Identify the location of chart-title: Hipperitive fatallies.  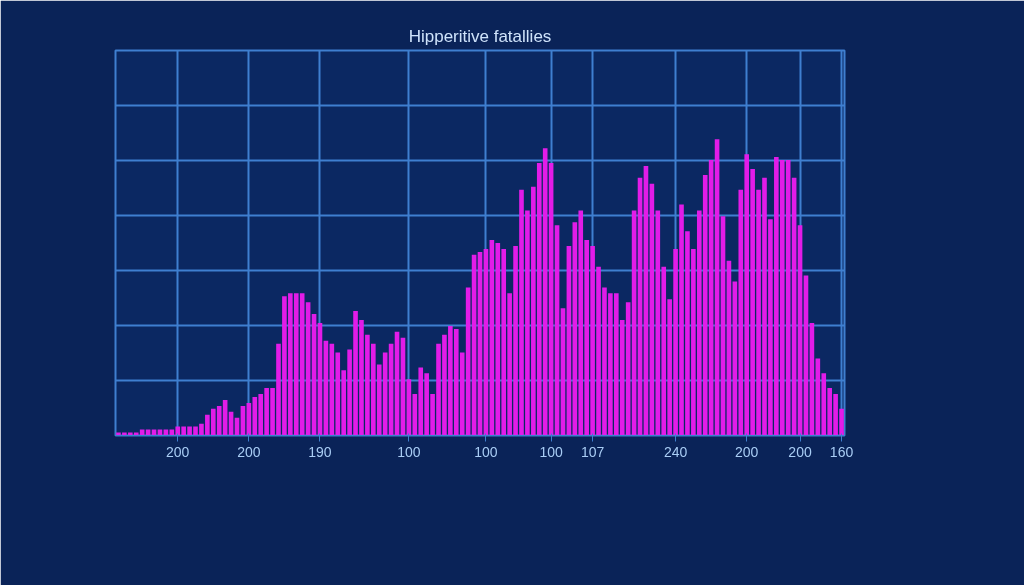
(480, 36).